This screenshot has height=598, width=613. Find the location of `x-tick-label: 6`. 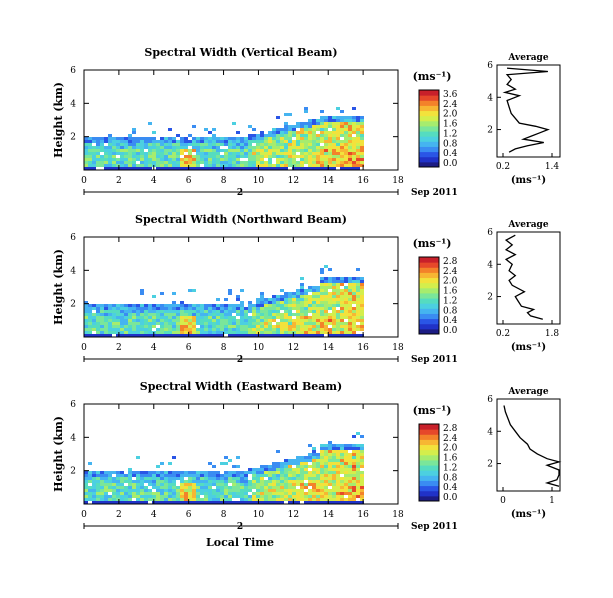

x-tick-label: 6 is located at coordinates (189, 515).